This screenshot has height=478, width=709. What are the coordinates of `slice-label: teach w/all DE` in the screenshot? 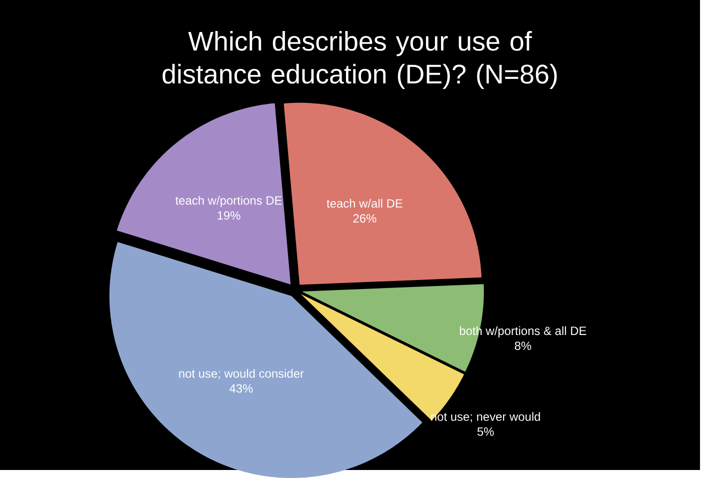 It's located at (364, 203).